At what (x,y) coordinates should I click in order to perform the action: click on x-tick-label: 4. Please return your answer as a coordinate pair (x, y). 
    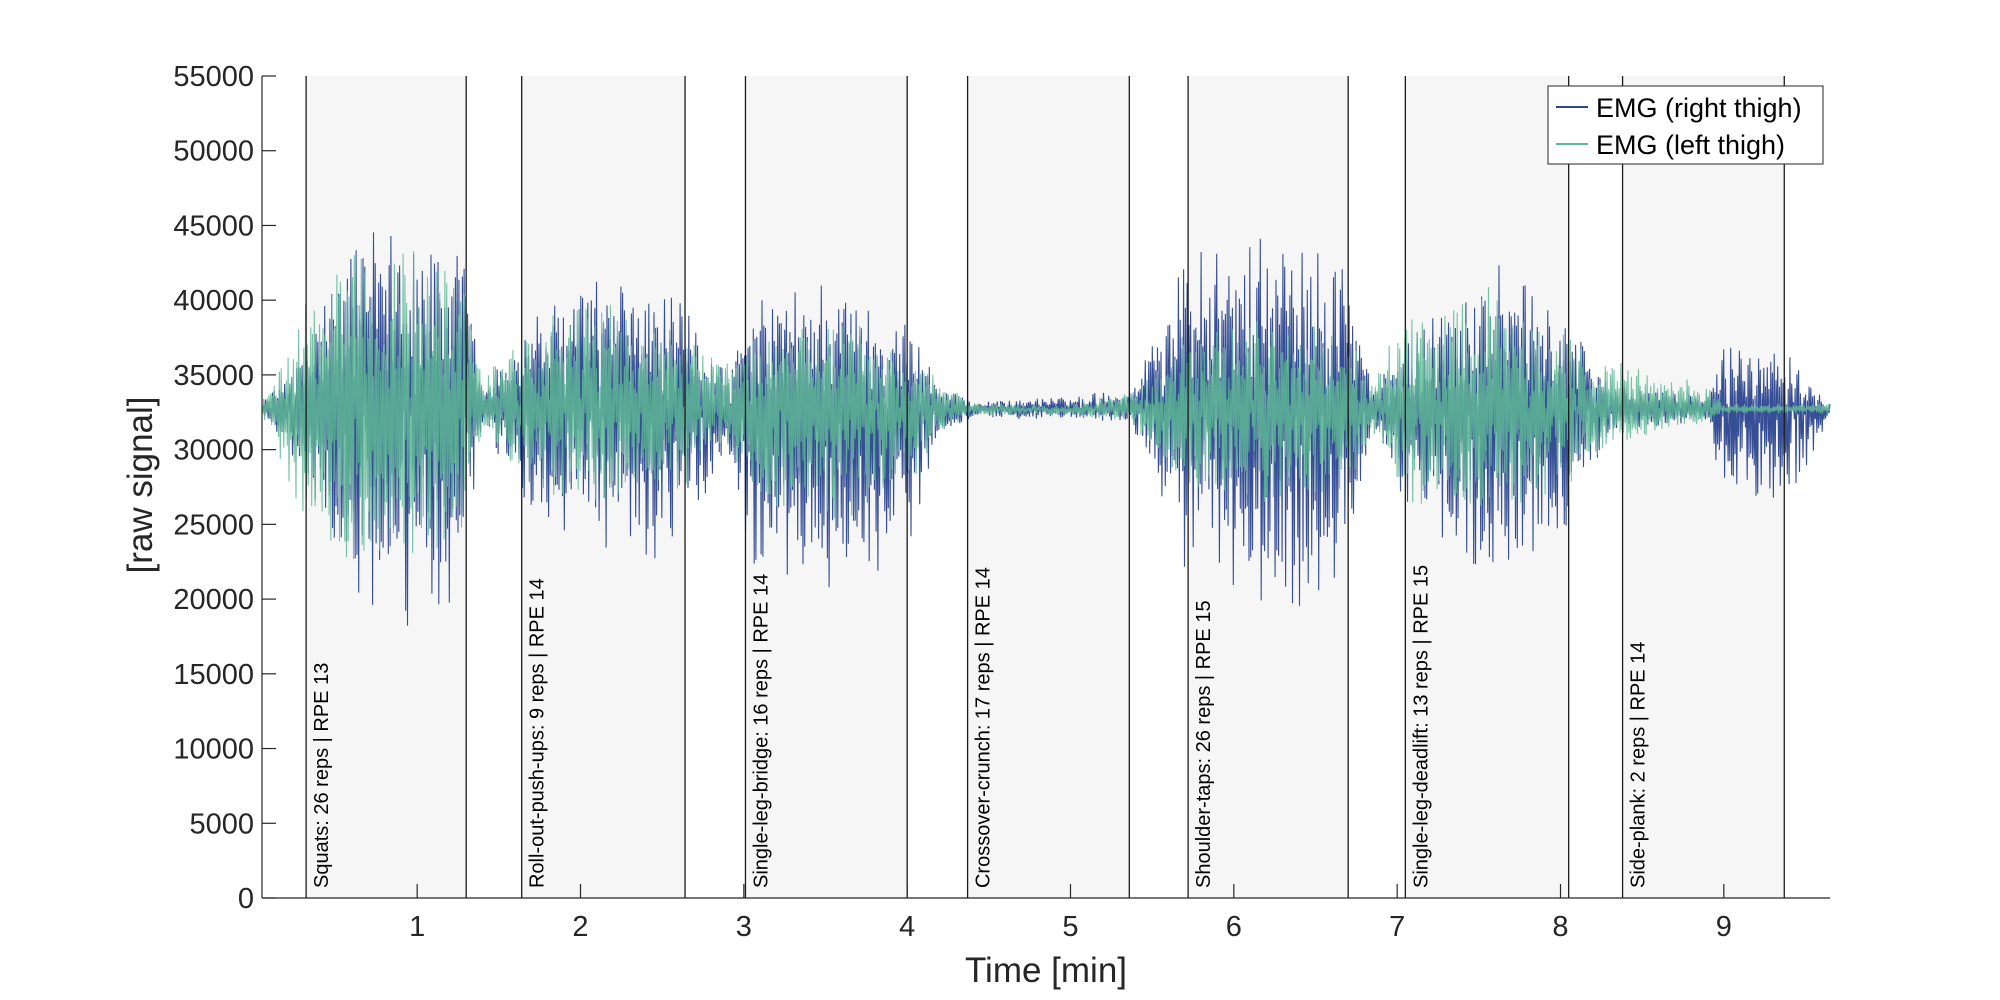
    Looking at the image, I should click on (907, 927).